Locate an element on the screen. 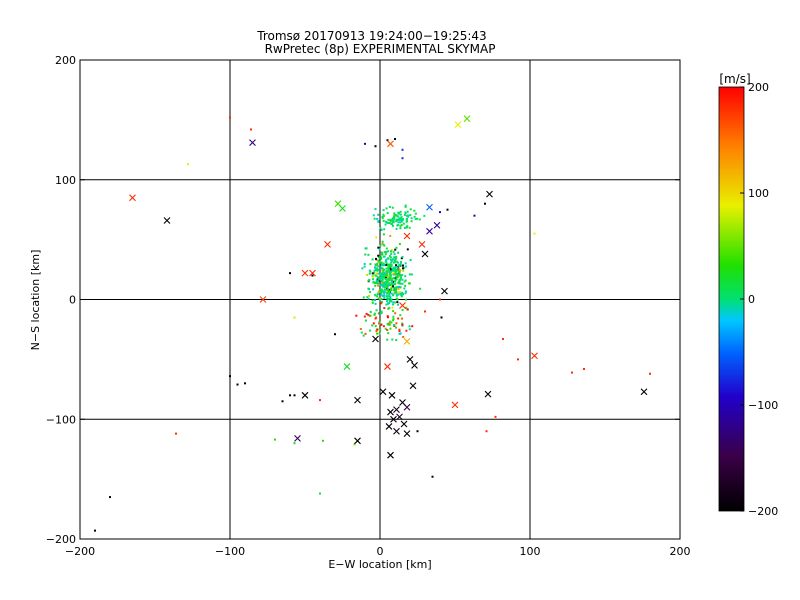 The width and height of the screenshot is (800, 600). y-tick-label: −200 is located at coordinates (61, 539).